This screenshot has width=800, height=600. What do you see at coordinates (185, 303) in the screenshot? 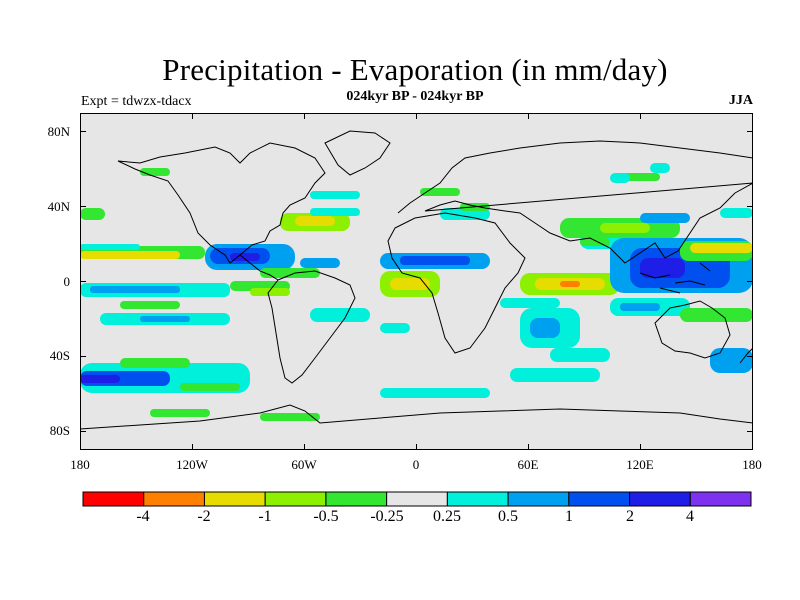
I see `south-pacific-band` at bounding box center [185, 303].